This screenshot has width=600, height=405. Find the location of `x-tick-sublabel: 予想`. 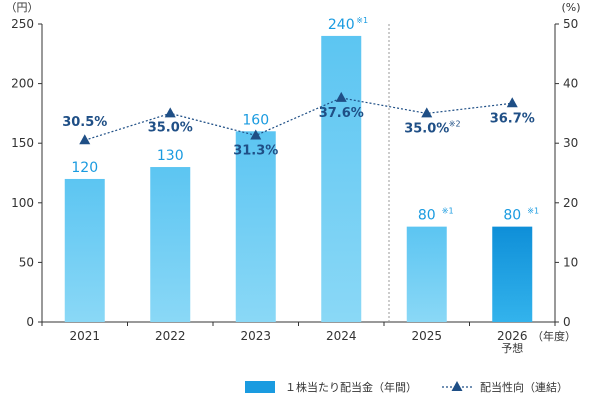

x-tick-sublabel: 予想 is located at coordinates (512, 348).